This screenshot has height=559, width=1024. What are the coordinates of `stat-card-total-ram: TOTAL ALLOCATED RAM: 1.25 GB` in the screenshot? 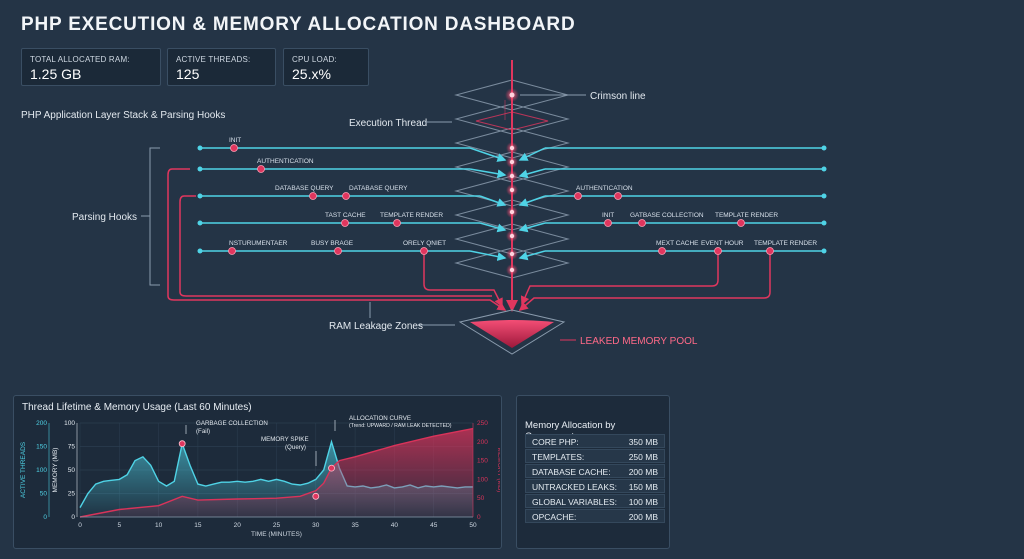 It's located at (91, 67).